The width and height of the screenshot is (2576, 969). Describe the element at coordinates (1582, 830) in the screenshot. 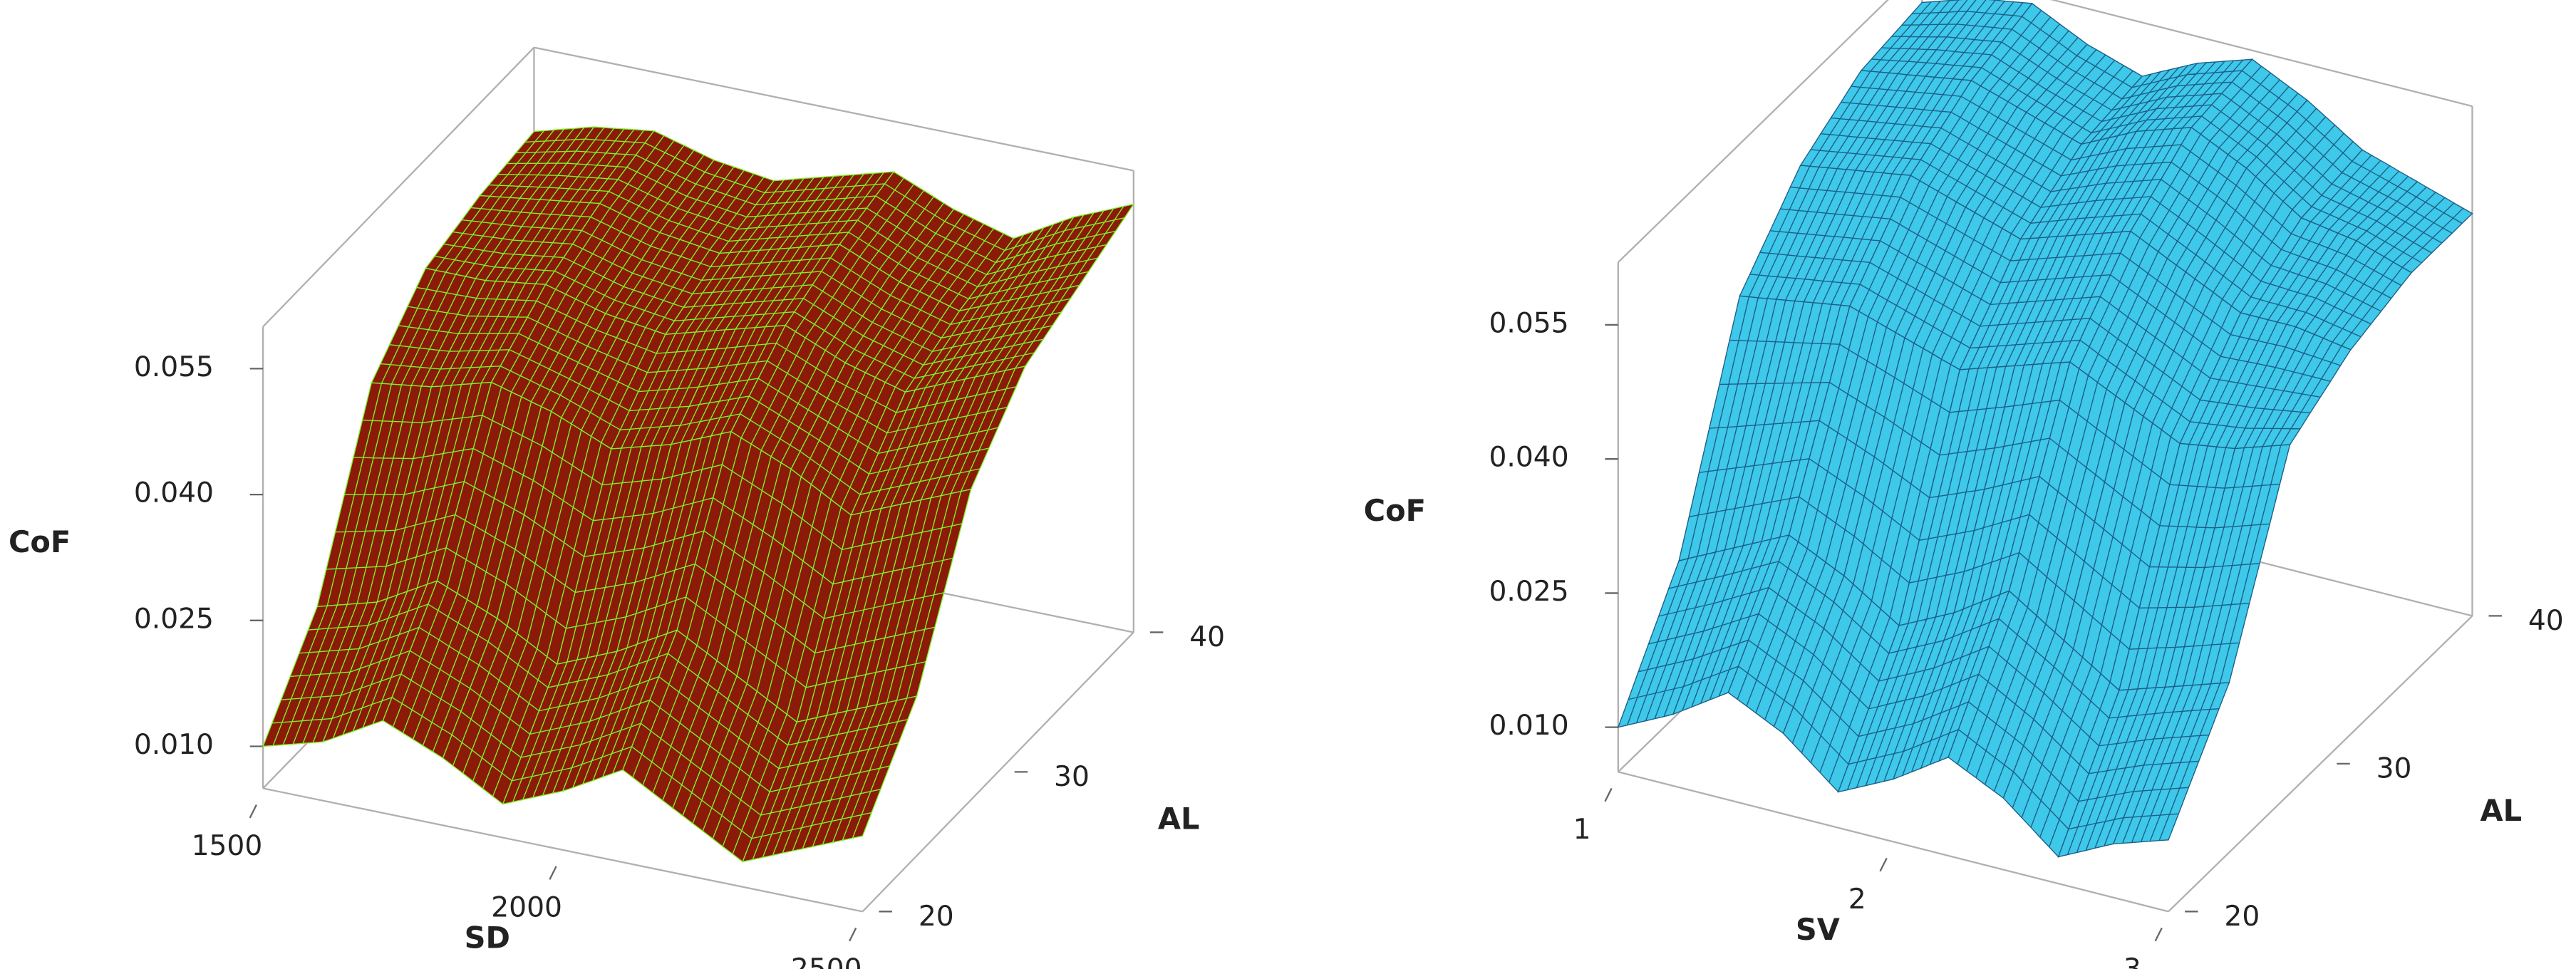

I see `x-tick-label: 1` at that location.